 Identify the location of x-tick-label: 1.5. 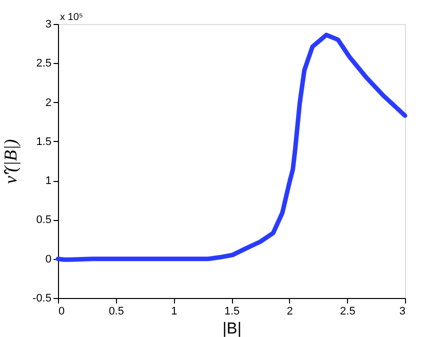
(232, 312).